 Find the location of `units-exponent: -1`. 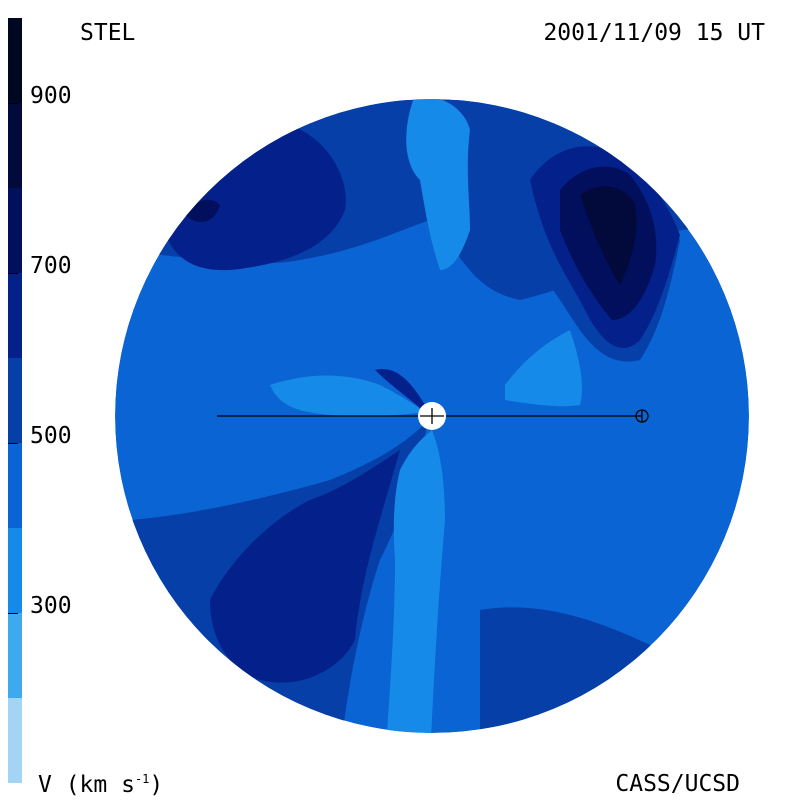

units-exponent: -1 is located at coordinates (142, 779).